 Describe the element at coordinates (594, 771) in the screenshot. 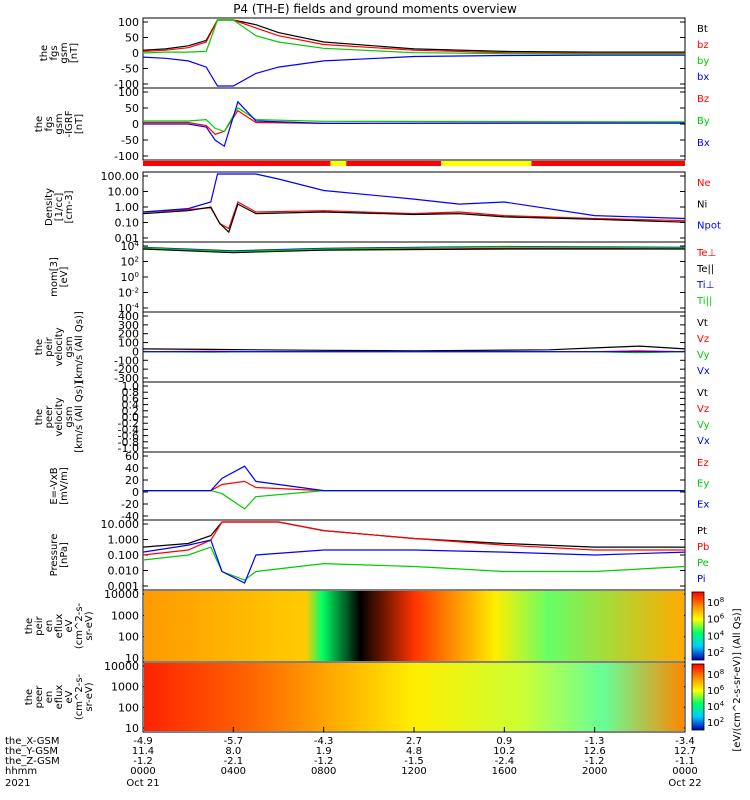

I see `x-axis-value: 2000` at that location.